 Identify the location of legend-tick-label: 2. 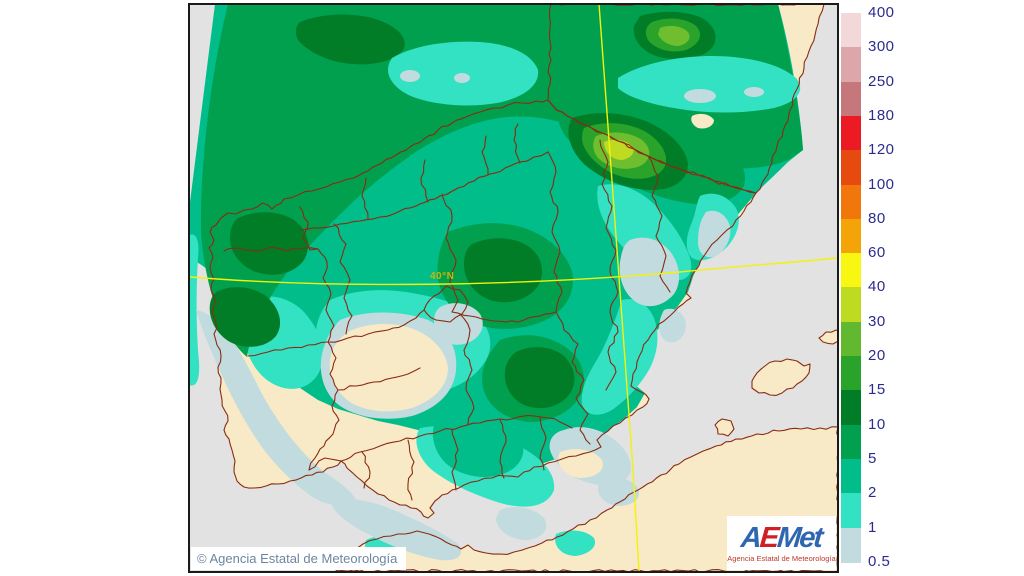
(872, 493).